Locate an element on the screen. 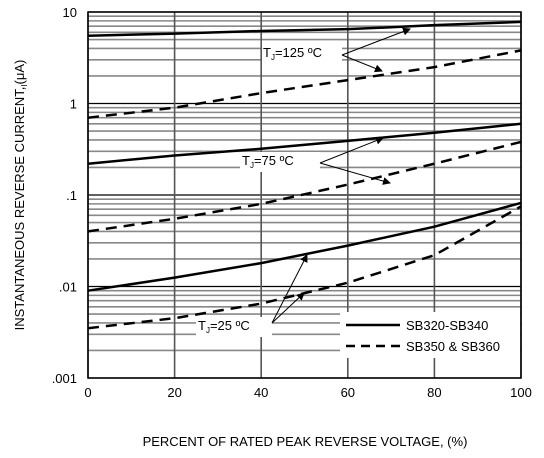 The image size is (544, 458). legend-label-2: SB350 & SB360 is located at coordinates (453, 346).